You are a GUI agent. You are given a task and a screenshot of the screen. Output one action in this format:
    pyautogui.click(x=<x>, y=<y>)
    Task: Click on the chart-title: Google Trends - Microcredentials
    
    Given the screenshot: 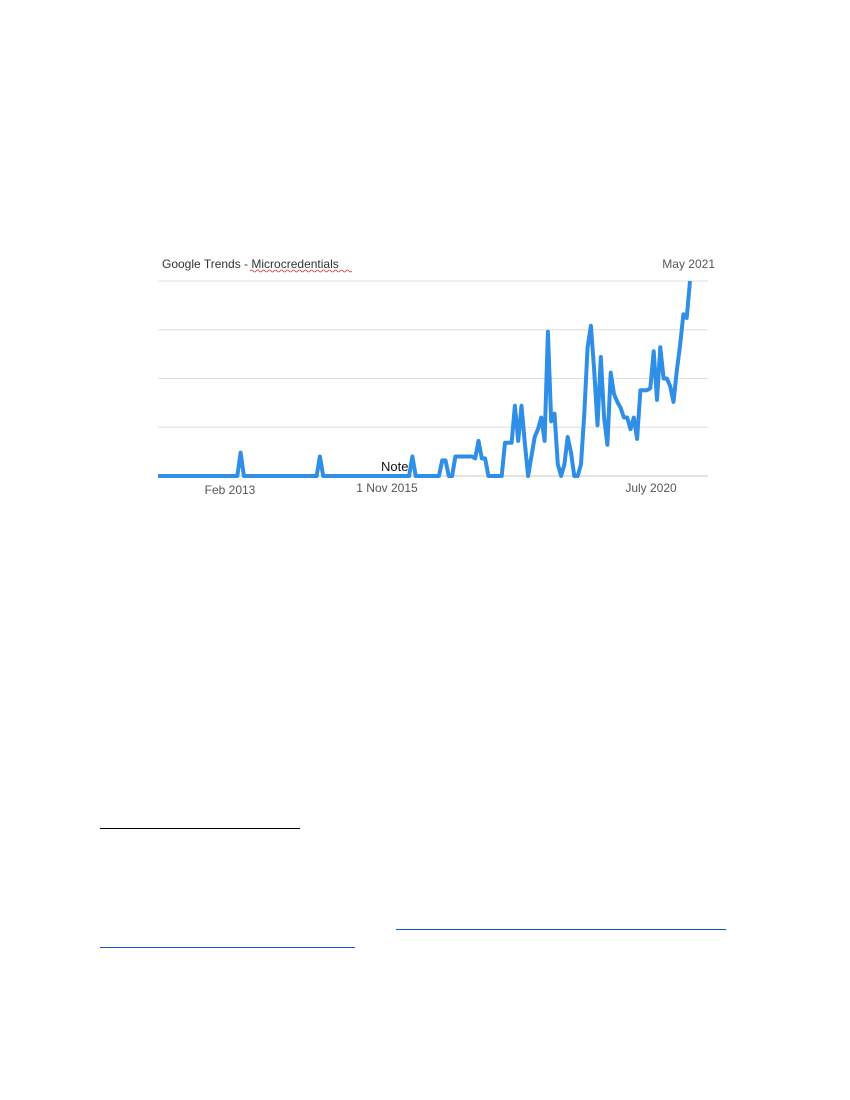 What is the action you would take?
    pyautogui.click(x=250, y=264)
    